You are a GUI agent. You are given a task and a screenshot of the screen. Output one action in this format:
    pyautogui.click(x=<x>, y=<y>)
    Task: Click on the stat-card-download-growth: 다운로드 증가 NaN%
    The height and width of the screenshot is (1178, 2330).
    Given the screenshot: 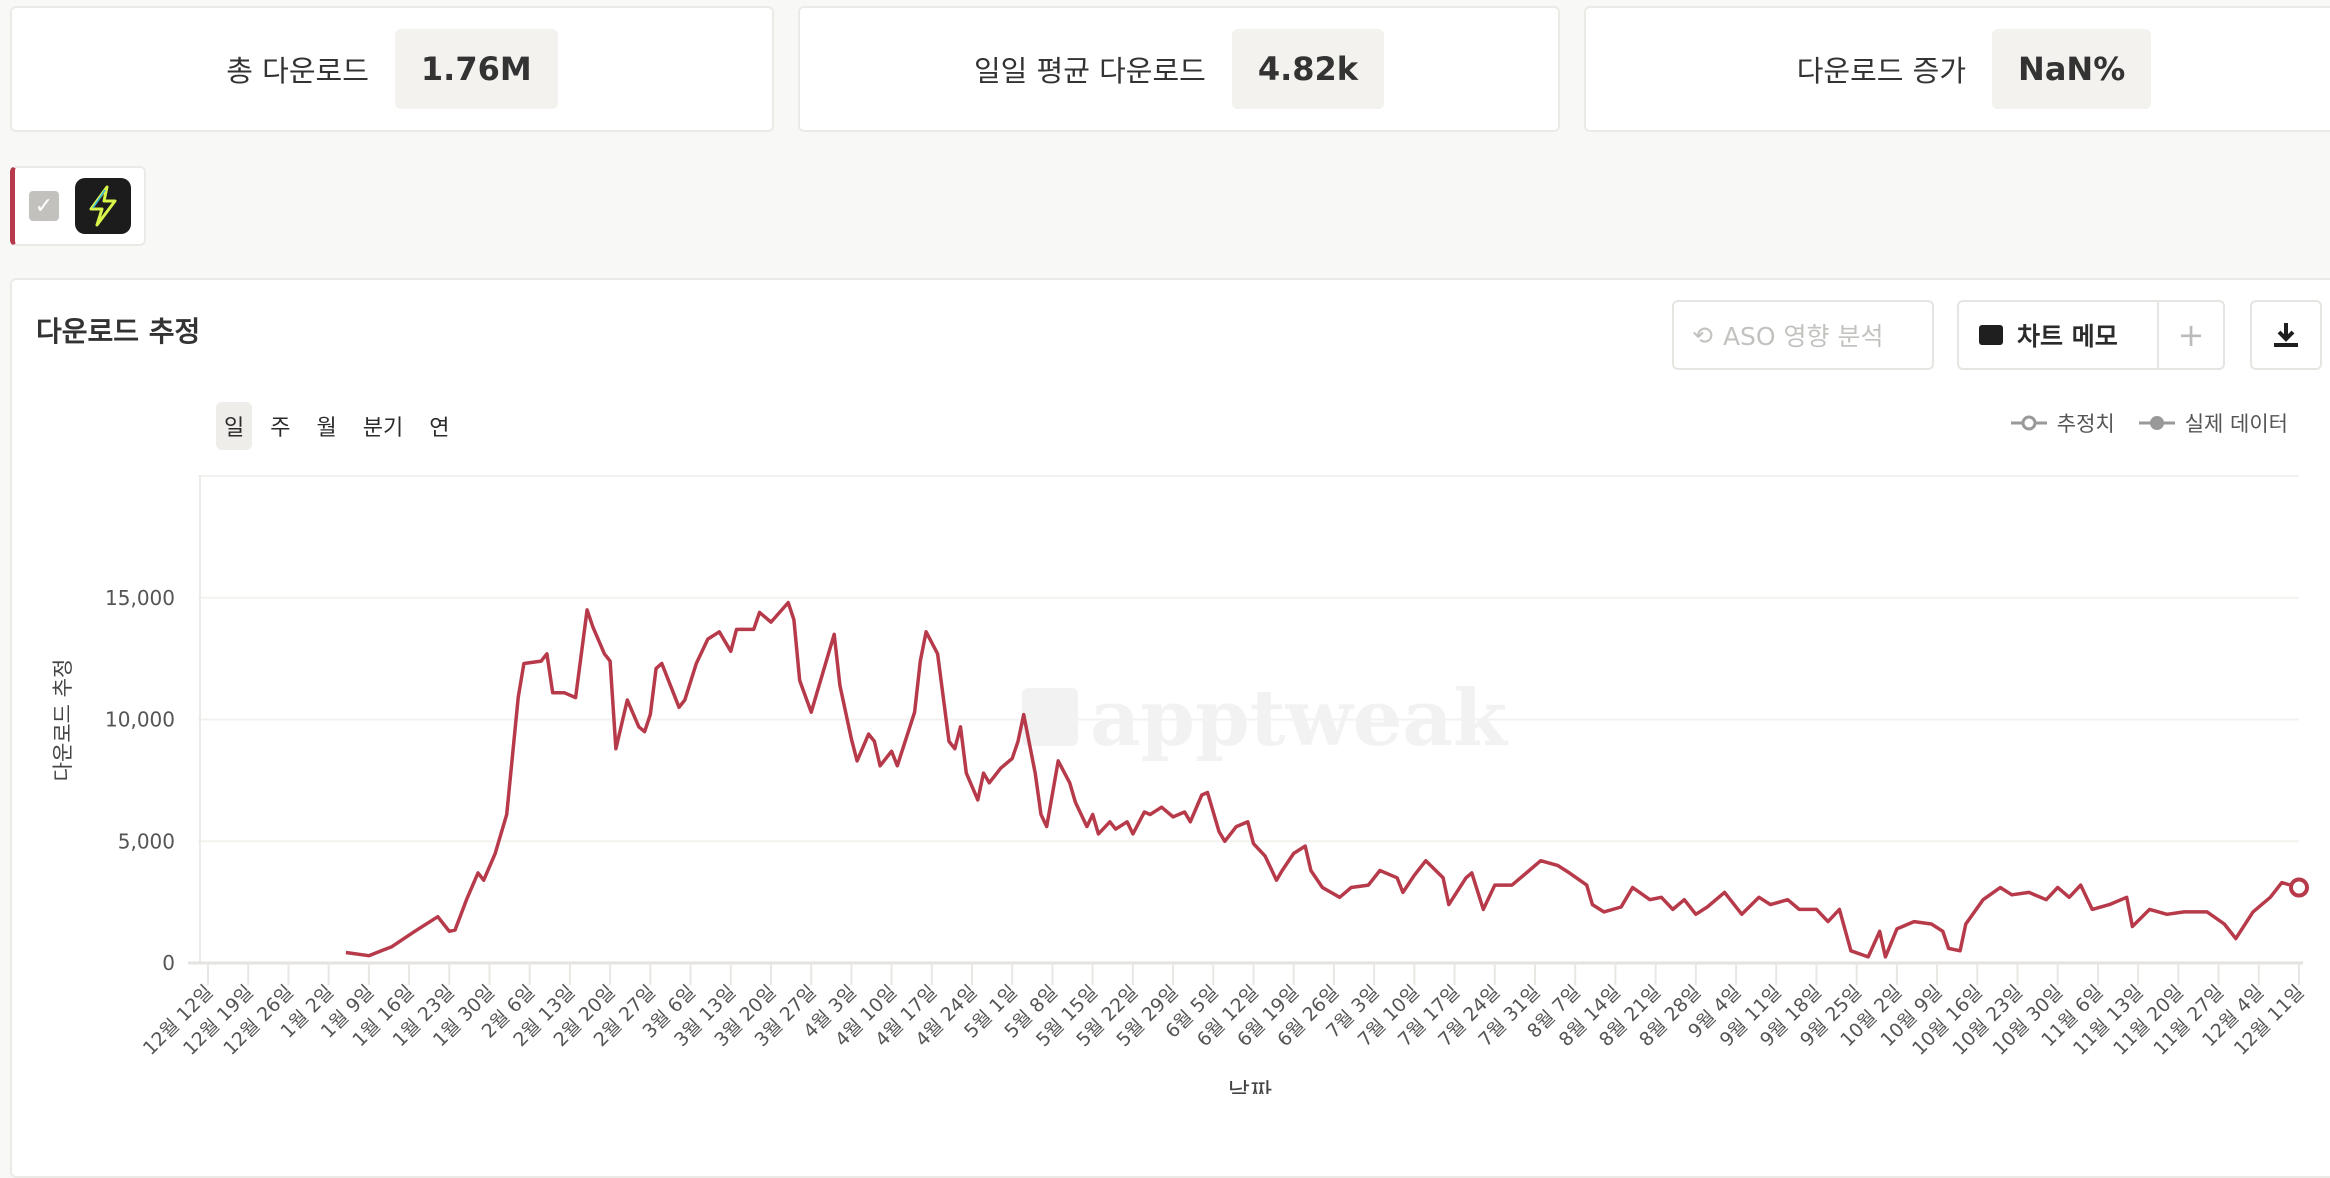 What is the action you would take?
    pyautogui.click(x=1957, y=69)
    